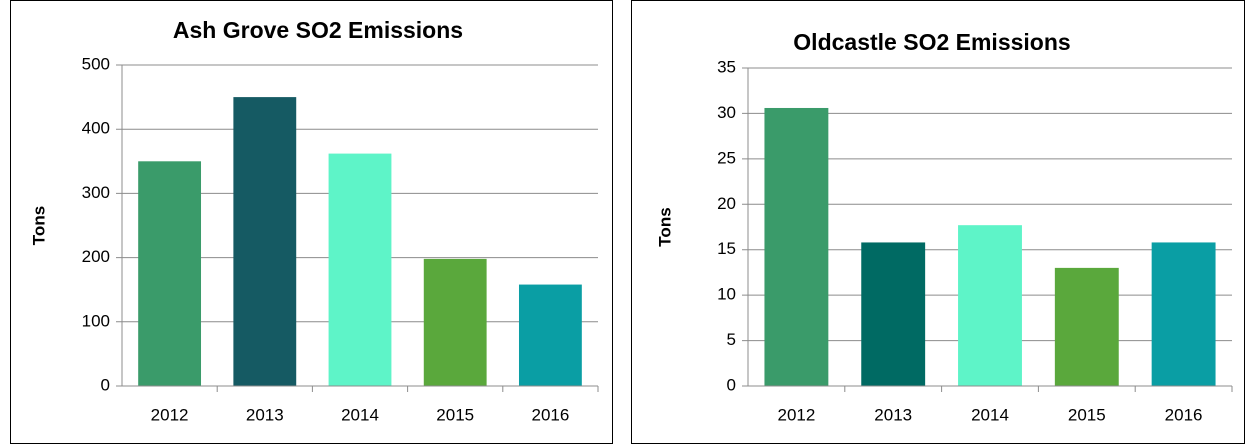 The height and width of the screenshot is (444, 1251). I want to click on y-tick-label: 100, so click(96, 320).